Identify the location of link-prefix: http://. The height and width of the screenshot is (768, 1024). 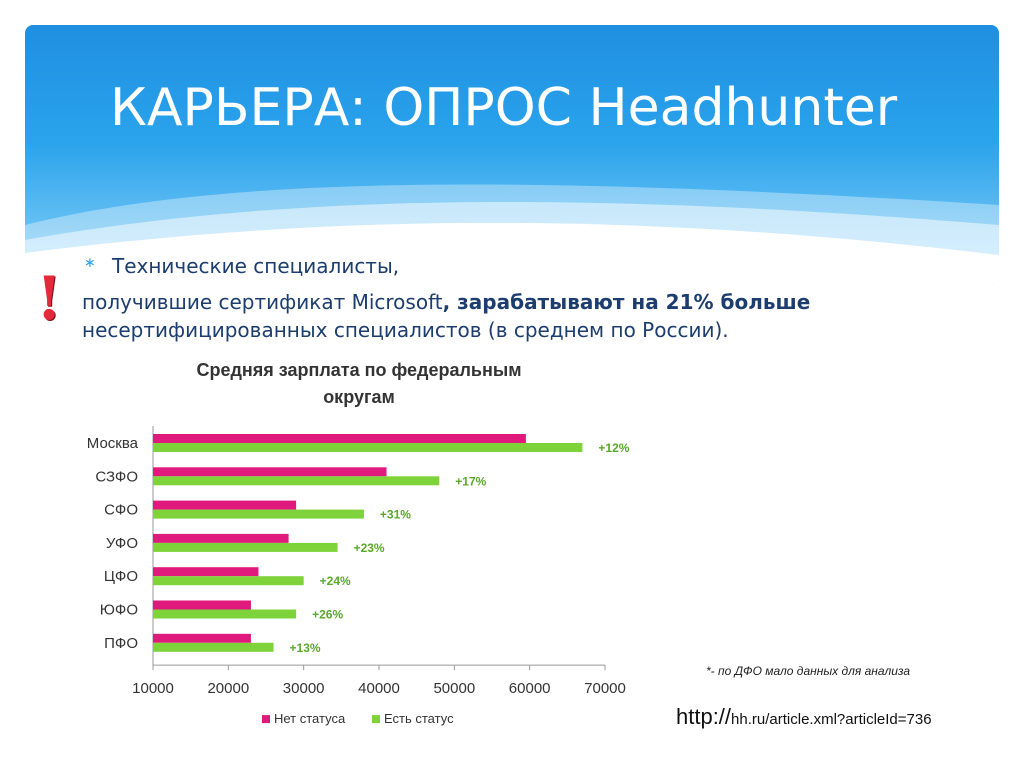
(704, 716).